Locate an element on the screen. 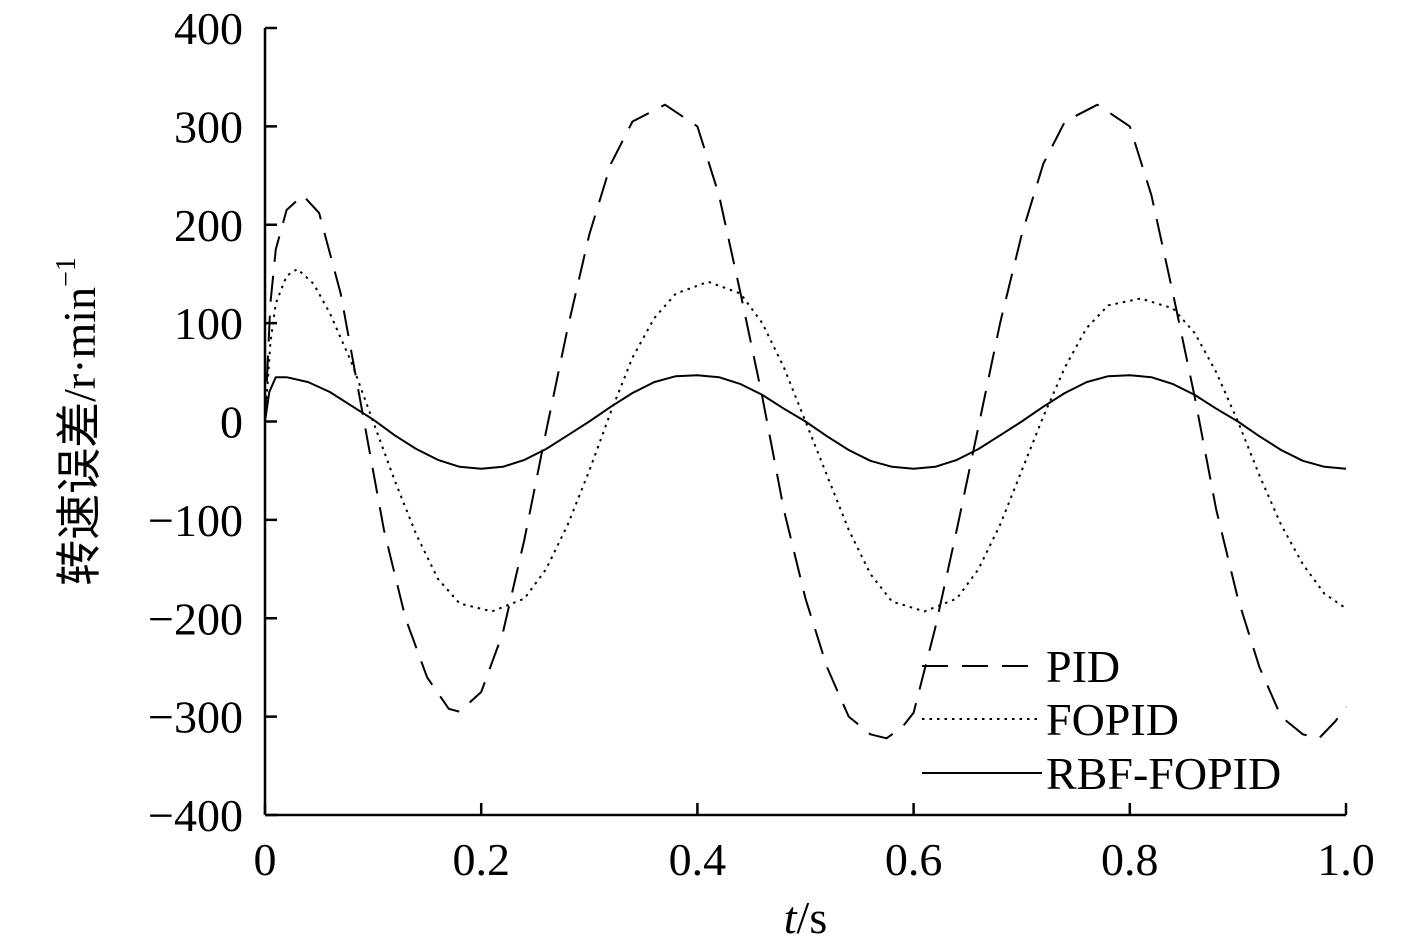 The height and width of the screenshot is (945, 1417). legend-label-pid: PID is located at coordinates (1083, 666).